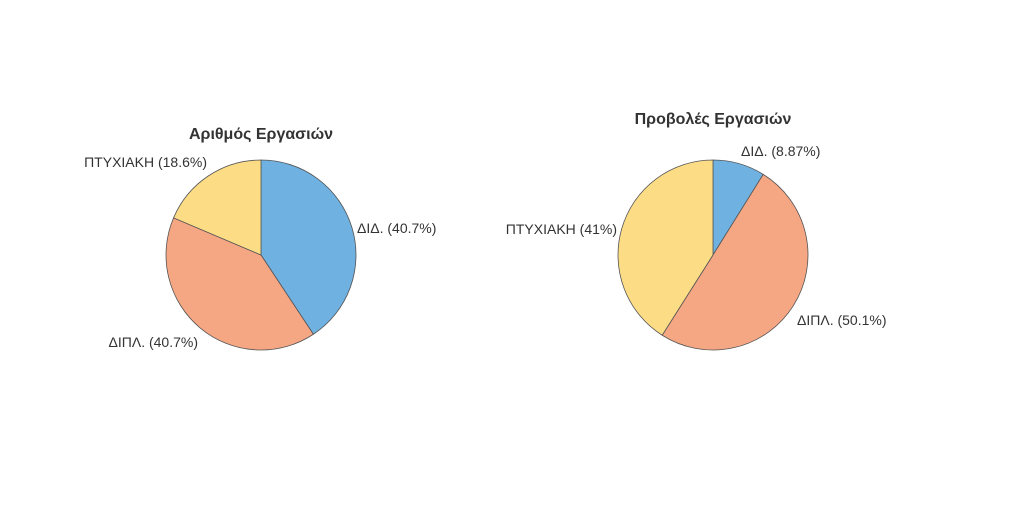 This screenshot has width=1024, height=514. Describe the element at coordinates (713, 119) in the screenshot. I see `chart-title: Προβολές Εργασιών` at that location.